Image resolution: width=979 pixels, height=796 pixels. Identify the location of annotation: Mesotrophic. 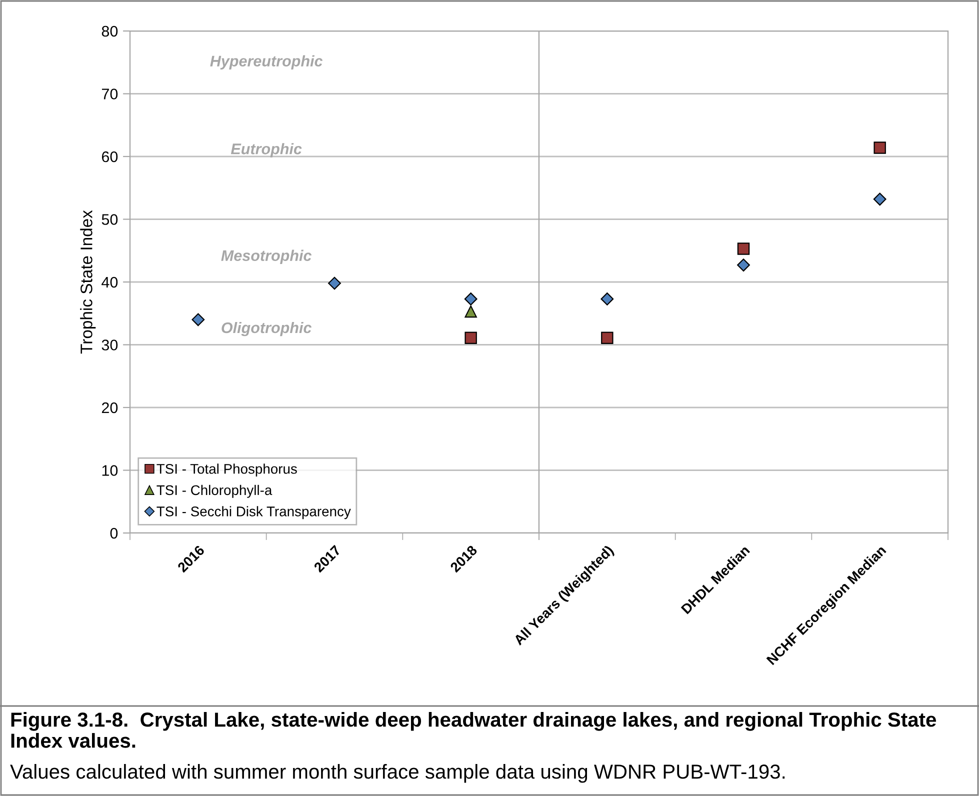
(266, 257).